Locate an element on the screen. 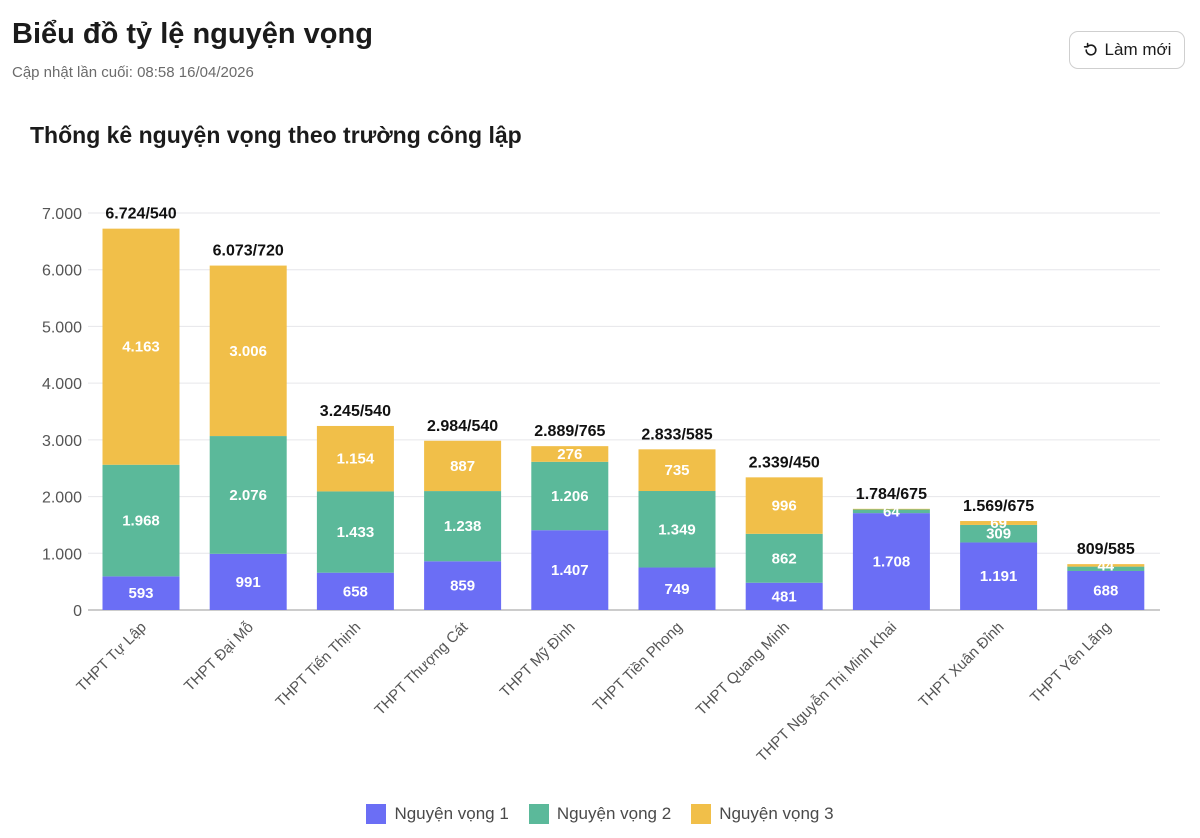 This screenshot has width=1200, height=838. bar-value-label: 1.407 is located at coordinates (570, 570).